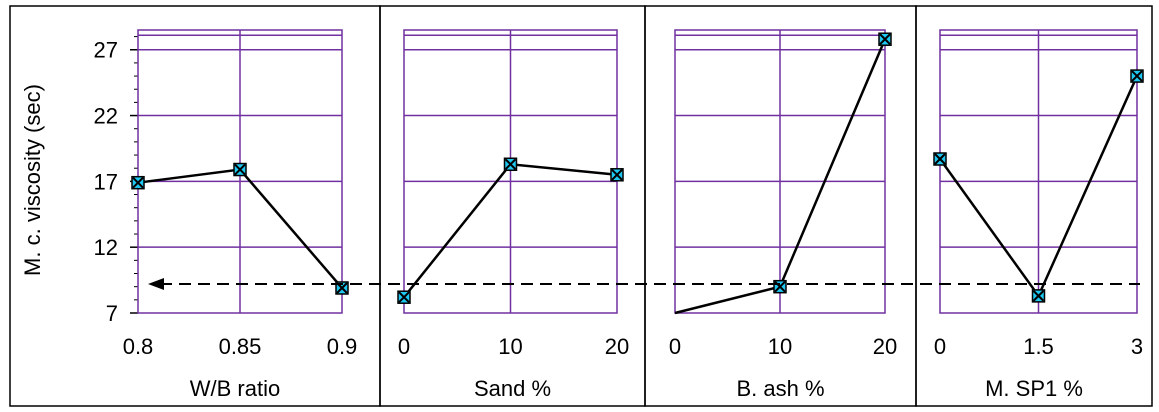  I want to click on x-axis-label: B. ash %, so click(780, 388).